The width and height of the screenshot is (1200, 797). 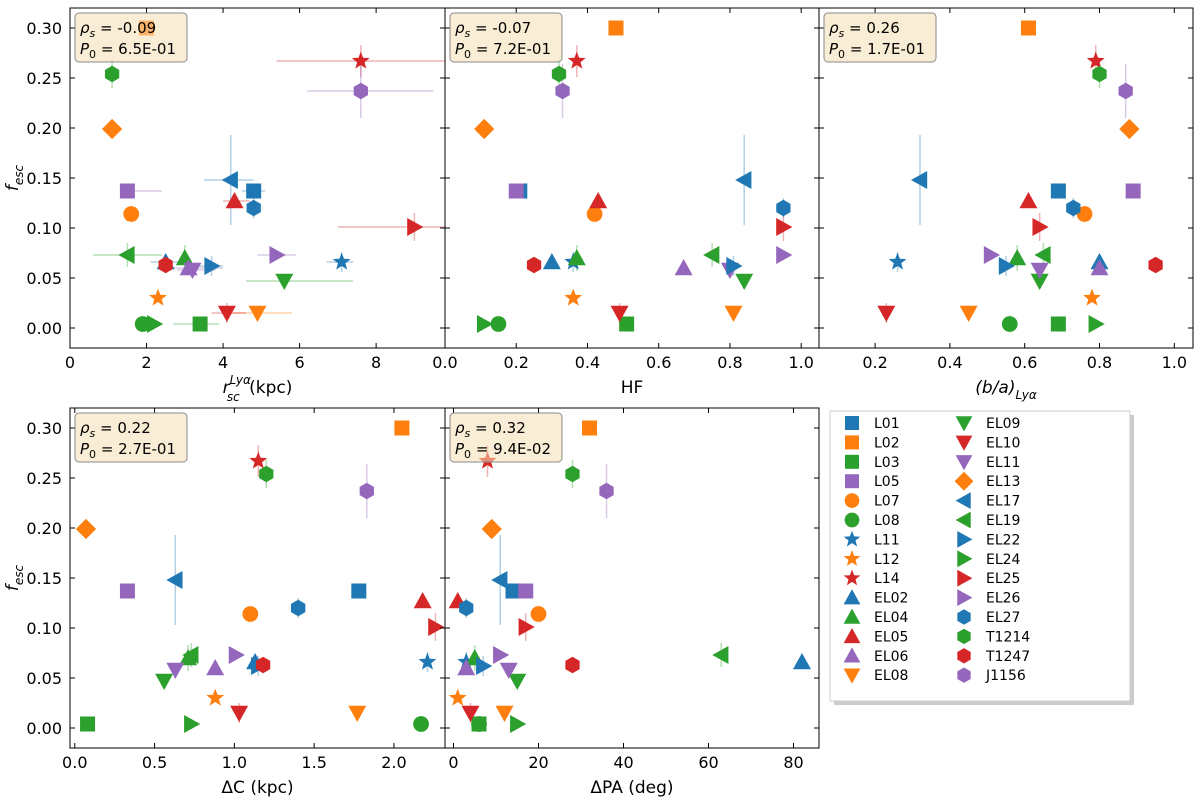 I want to click on point-EL27, so click(x=783, y=208).